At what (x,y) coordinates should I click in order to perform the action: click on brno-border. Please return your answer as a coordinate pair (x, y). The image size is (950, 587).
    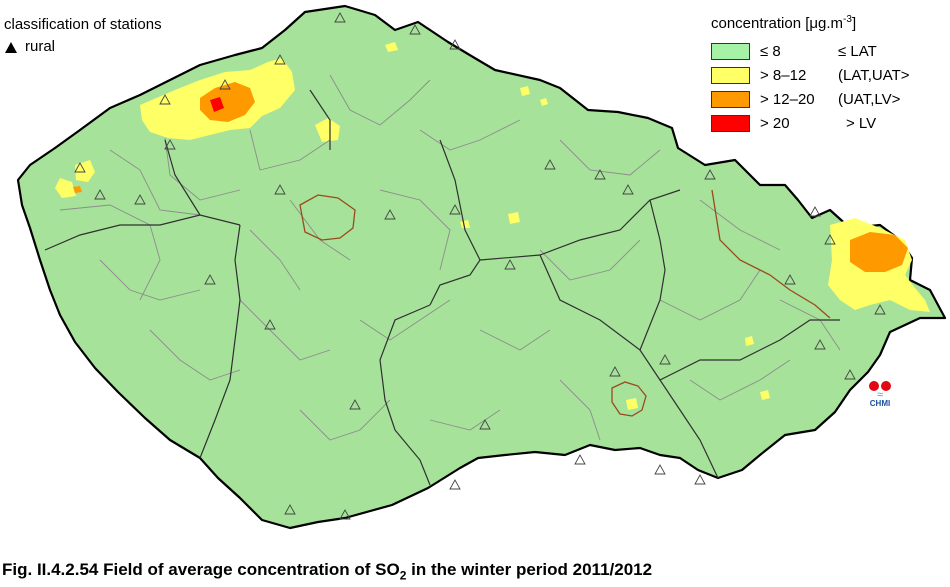
    Looking at the image, I should click on (629, 399).